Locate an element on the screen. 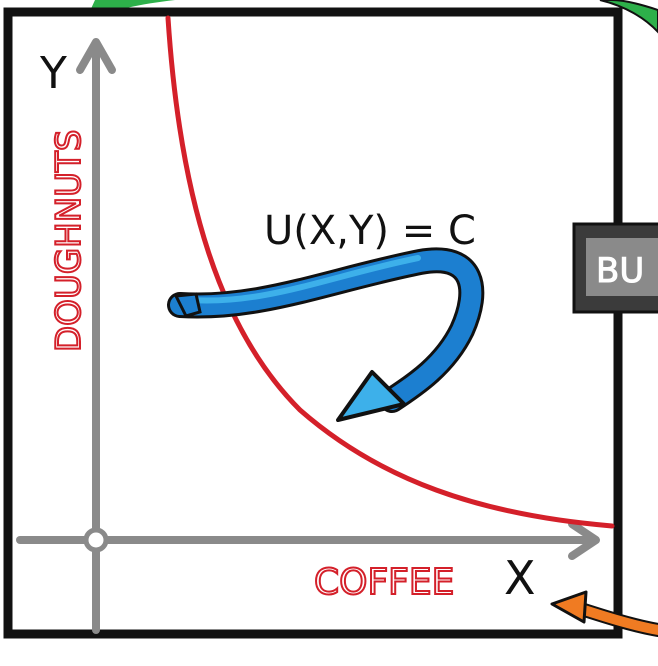 The width and height of the screenshot is (658, 666). green-arrow-top-left is located at coordinates (130, 11).